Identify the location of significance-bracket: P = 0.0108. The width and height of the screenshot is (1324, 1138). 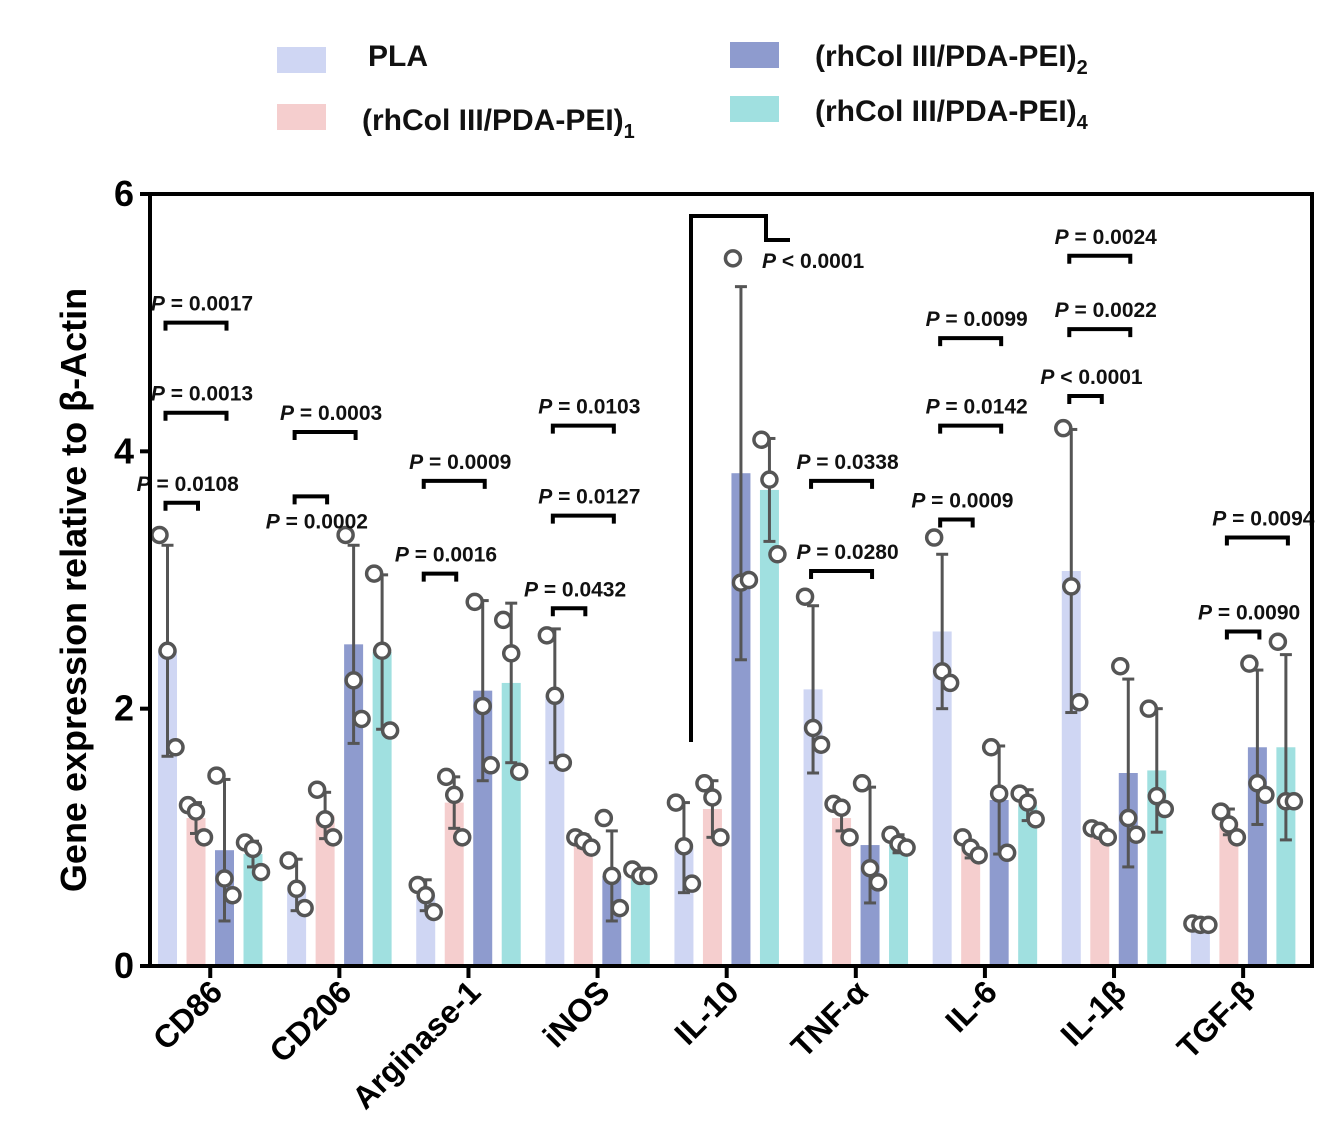
(188, 492).